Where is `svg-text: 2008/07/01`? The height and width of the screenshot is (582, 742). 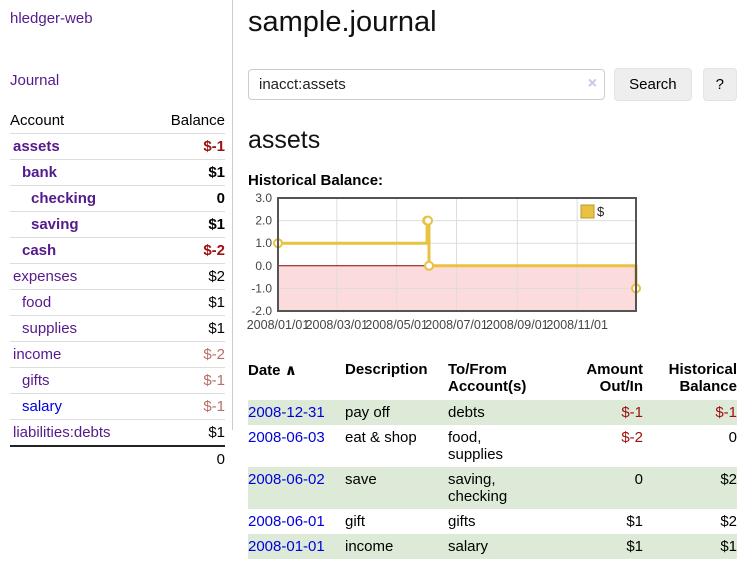 svg-text: 2008/07/01 is located at coordinates (456, 325).